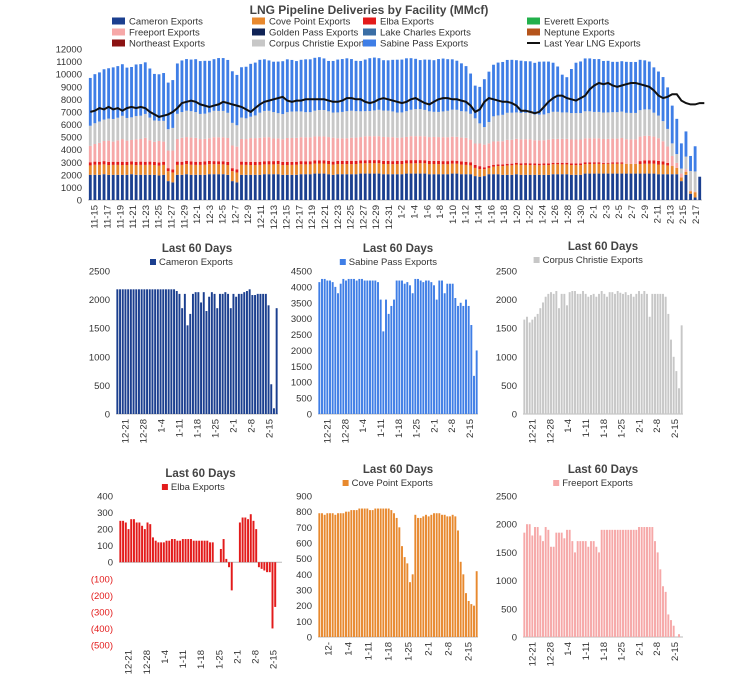 This screenshot has width=738, height=678. I want to click on x-tick-label: 2-8, so click(452, 426).